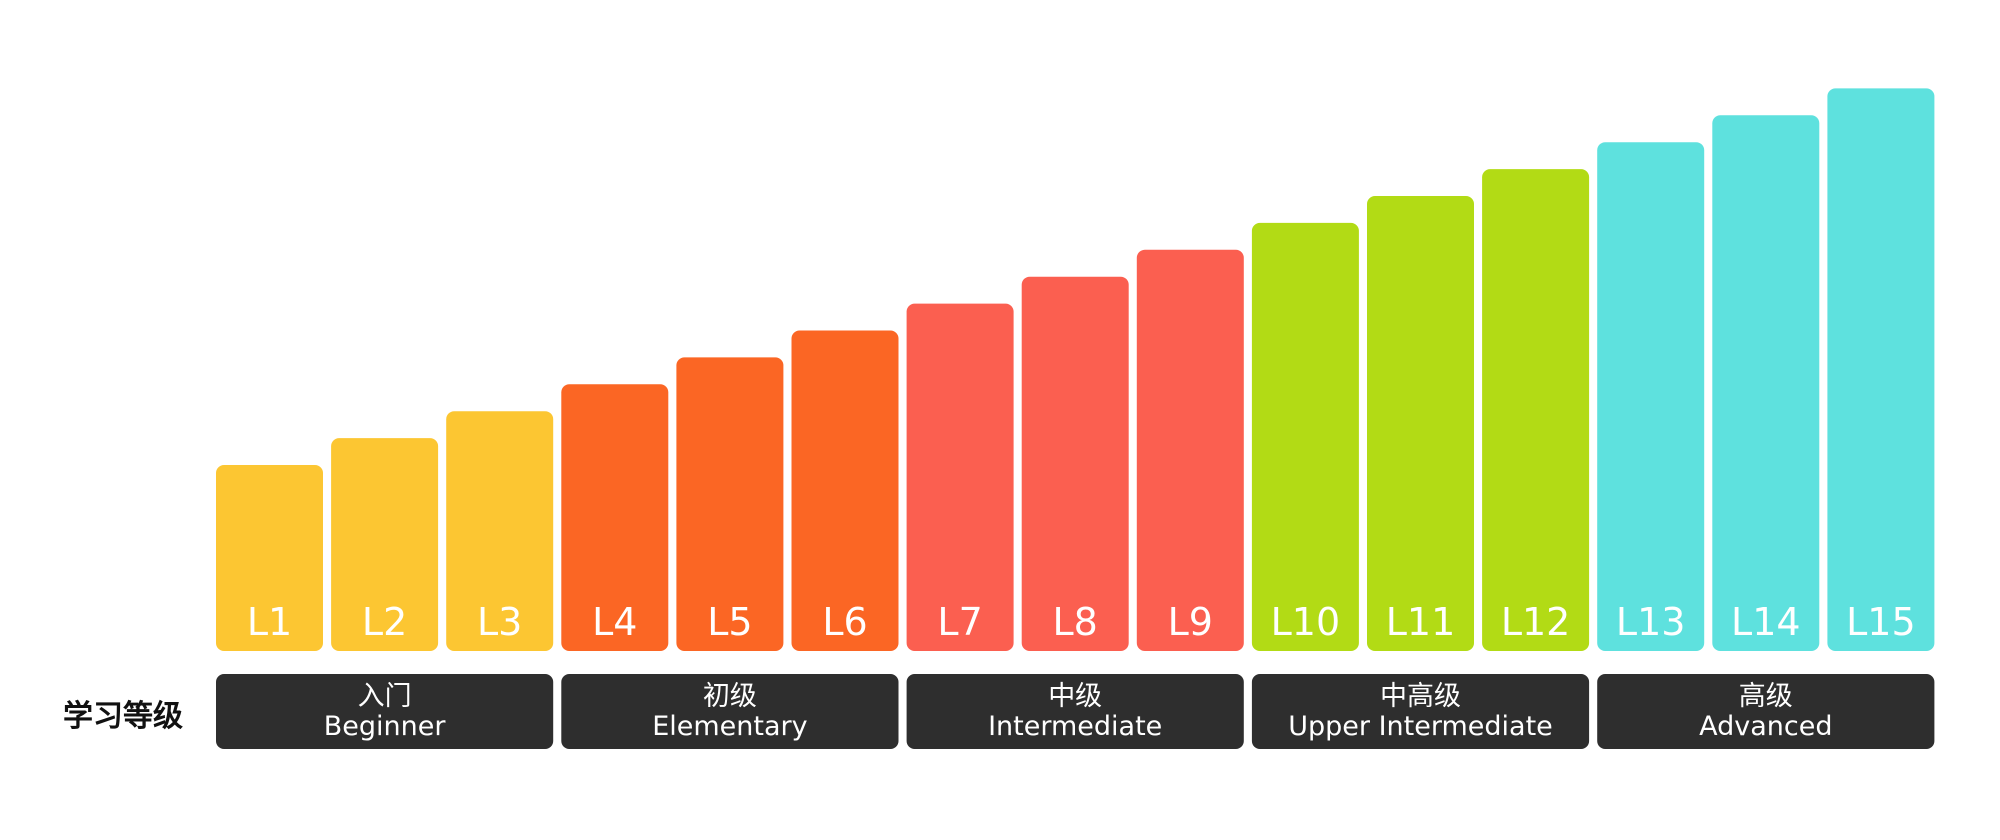  Describe the element at coordinates (1075, 463) in the screenshot. I see `bar-l8` at that location.